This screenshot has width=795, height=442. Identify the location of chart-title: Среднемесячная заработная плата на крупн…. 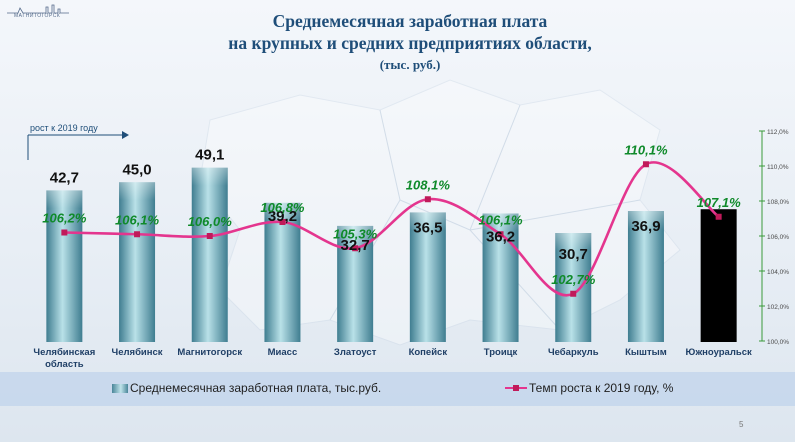
(410, 42).